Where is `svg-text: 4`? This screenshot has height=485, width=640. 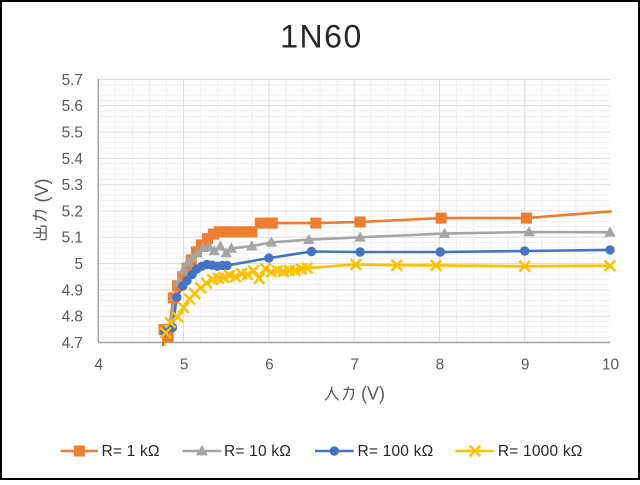 svg-text: 4 is located at coordinates (99, 365).